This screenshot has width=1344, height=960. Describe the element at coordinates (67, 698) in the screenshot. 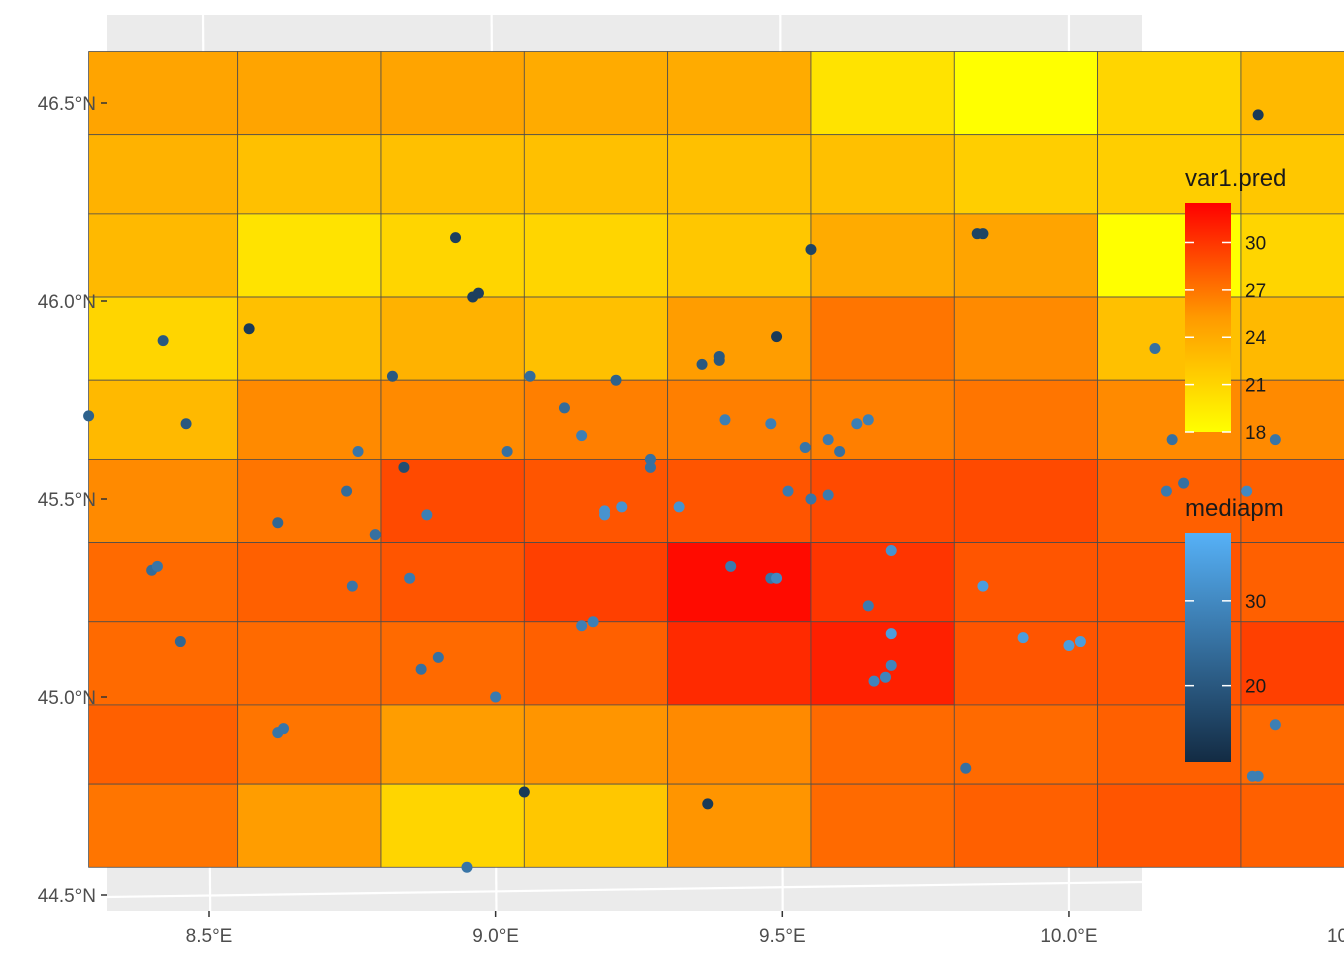

I see `y-tick-label: 45.0°N` at that location.